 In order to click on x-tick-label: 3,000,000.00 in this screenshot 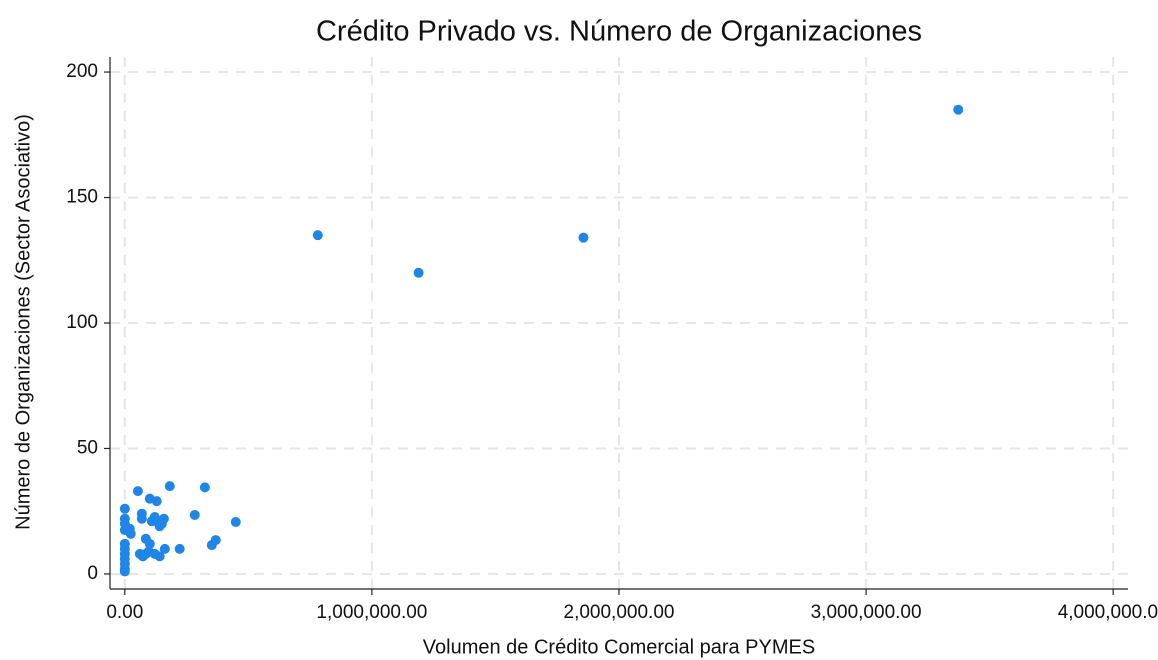, I will do `click(866, 612)`.